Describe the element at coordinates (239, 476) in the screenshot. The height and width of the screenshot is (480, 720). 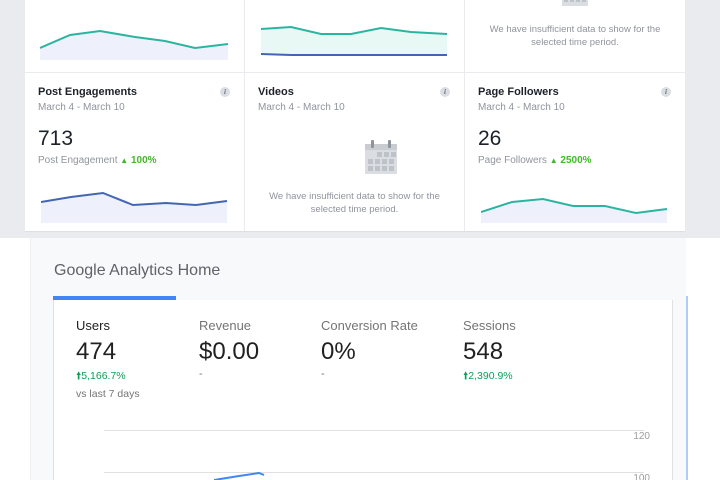
I see `users-line-chart` at that location.